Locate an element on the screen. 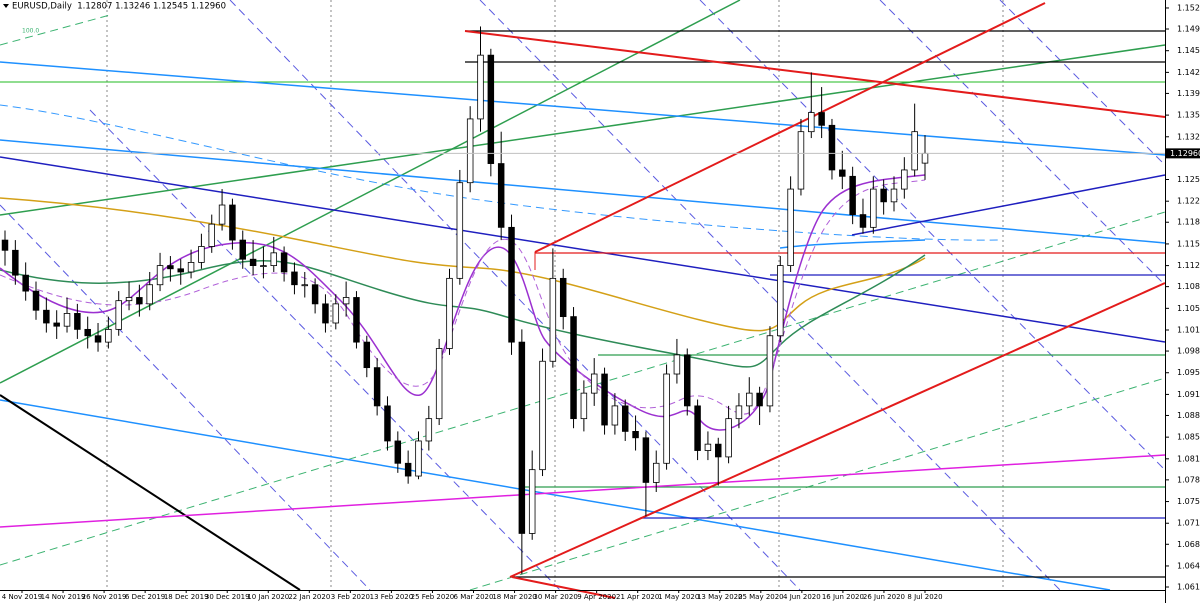 The height and width of the screenshot is (603, 1200). y-tick-label: 1.11540 is located at coordinates (1188, 243).